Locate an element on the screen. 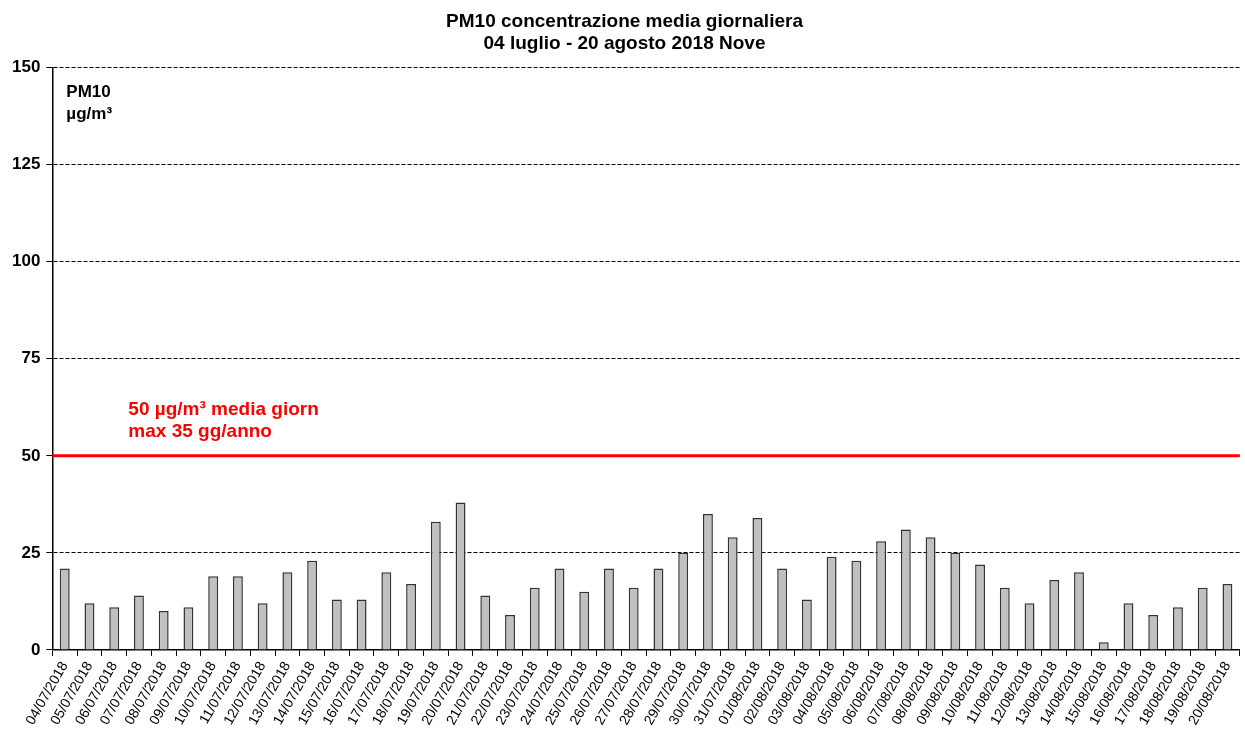  chart-subtitle: 04 luglio - 20 agosto 2018 Nove is located at coordinates (624, 43).